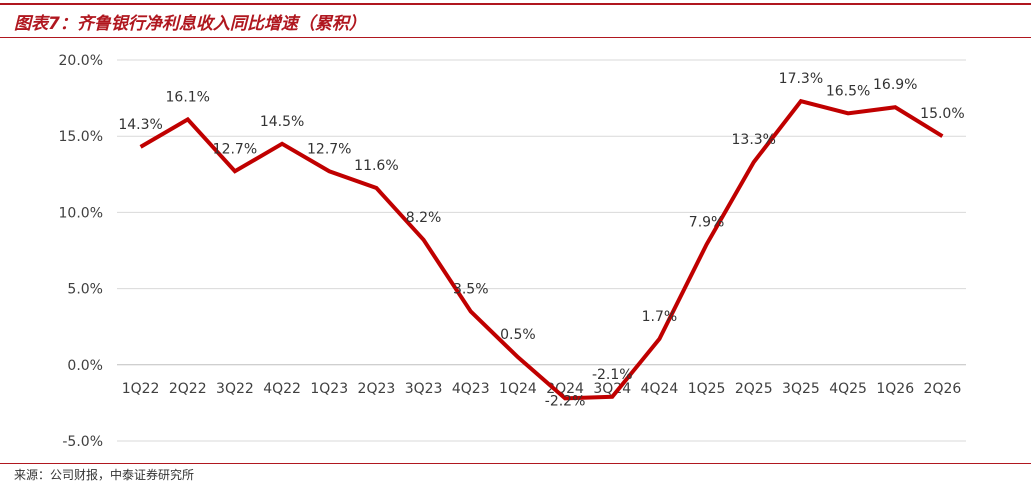 Image resolution: width=1031 pixels, height=486 pixels. I want to click on data-label: 1.7%, so click(660, 317).